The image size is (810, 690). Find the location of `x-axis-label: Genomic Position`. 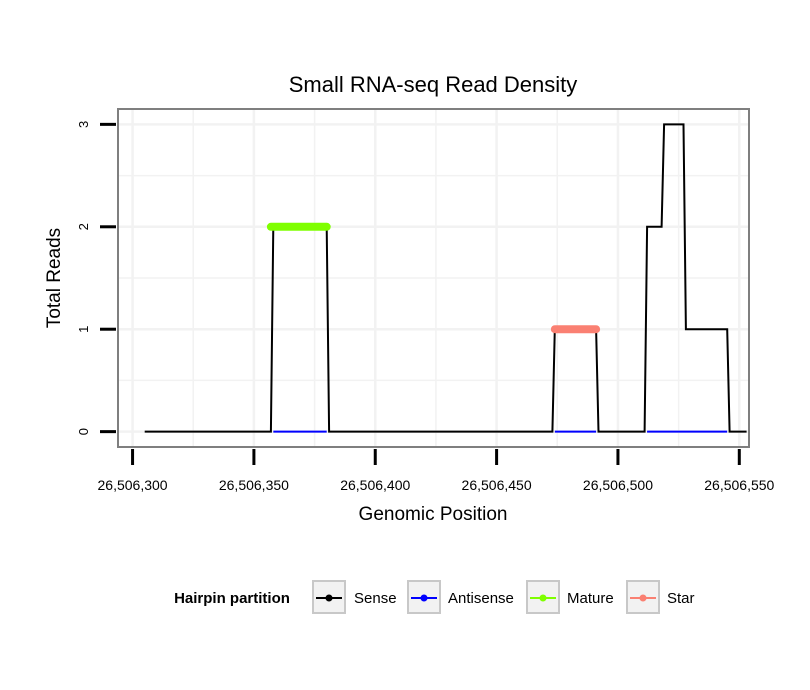

x-axis-label: Genomic Position is located at coordinates (433, 514).